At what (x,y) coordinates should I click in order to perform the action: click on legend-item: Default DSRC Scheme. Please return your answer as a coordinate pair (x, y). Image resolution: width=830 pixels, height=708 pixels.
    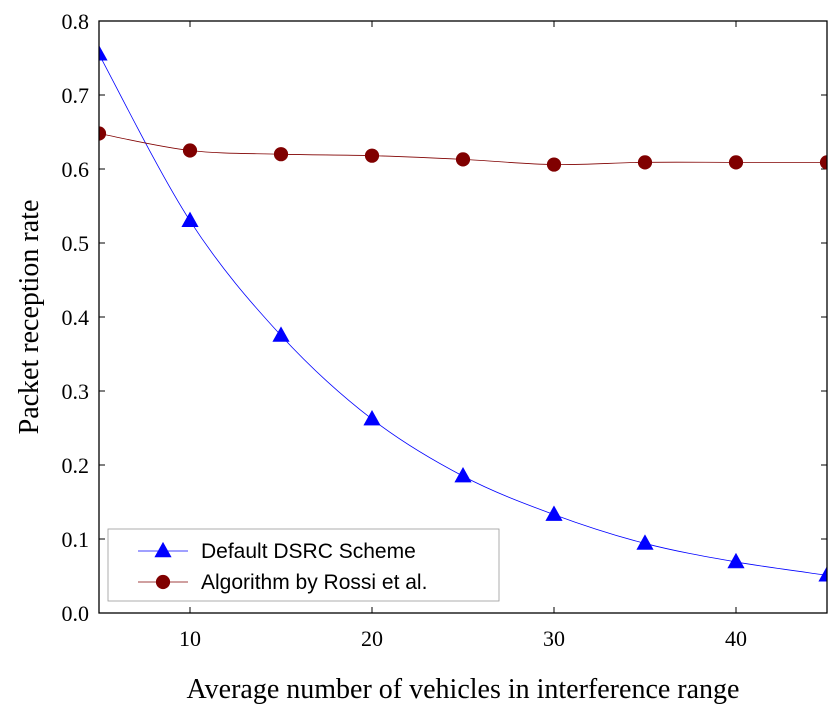
    Looking at the image, I should click on (277, 551).